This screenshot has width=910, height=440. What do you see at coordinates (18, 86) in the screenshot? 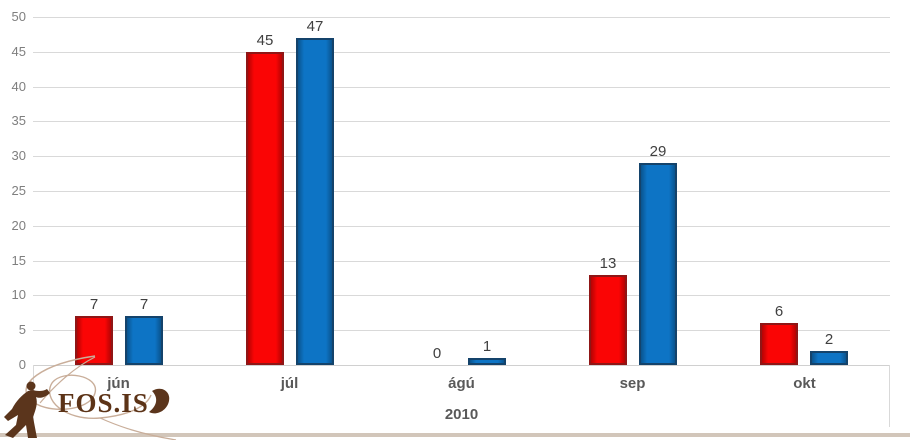
I see `y-axis-tick-label: 40` at bounding box center [18, 86].